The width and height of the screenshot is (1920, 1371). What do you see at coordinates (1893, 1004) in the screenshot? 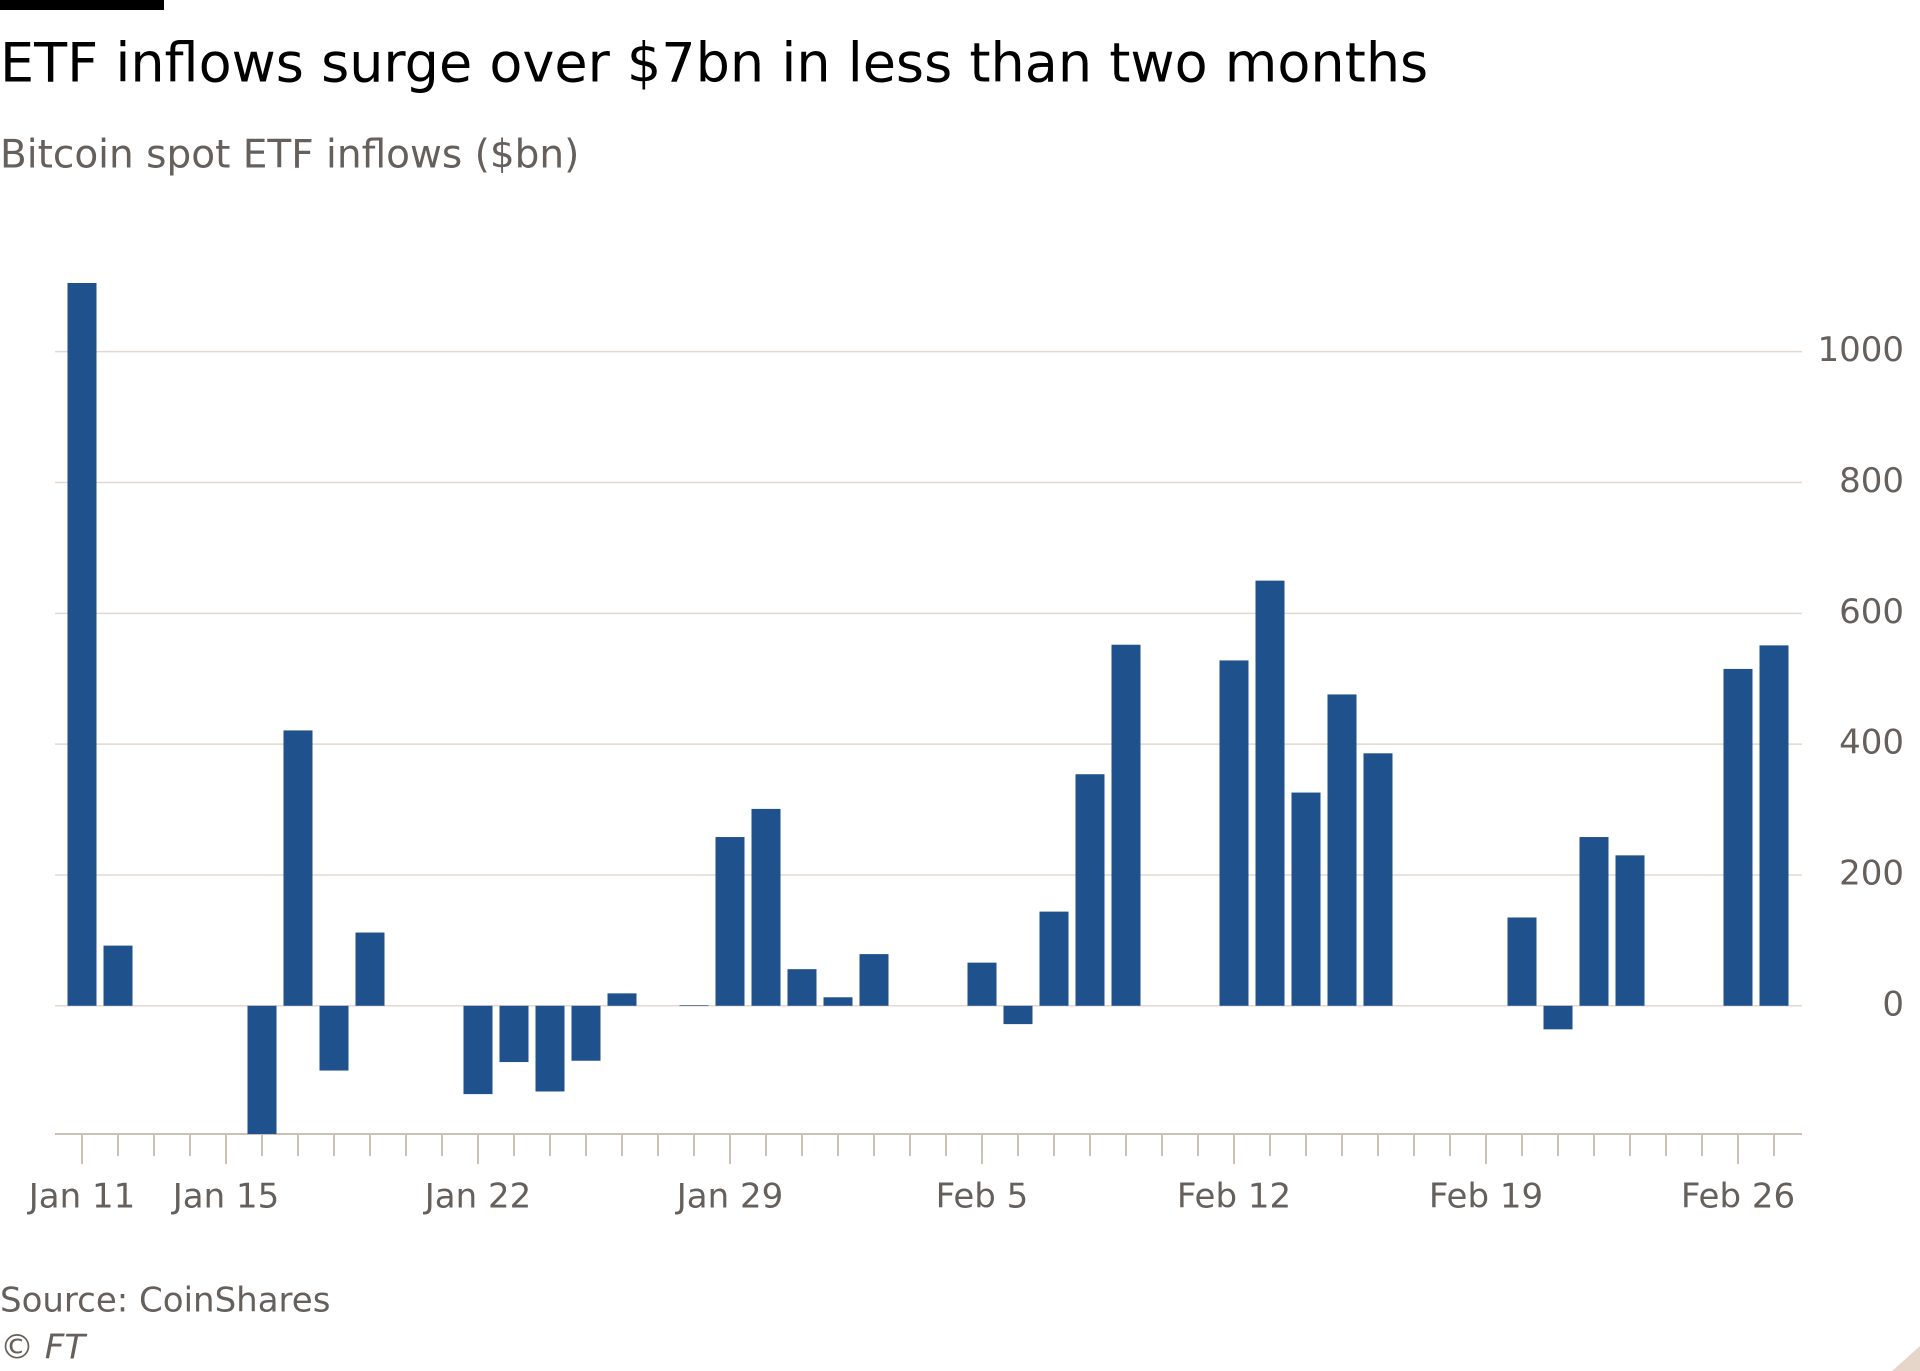
I see `y-tick-label: 0` at bounding box center [1893, 1004].